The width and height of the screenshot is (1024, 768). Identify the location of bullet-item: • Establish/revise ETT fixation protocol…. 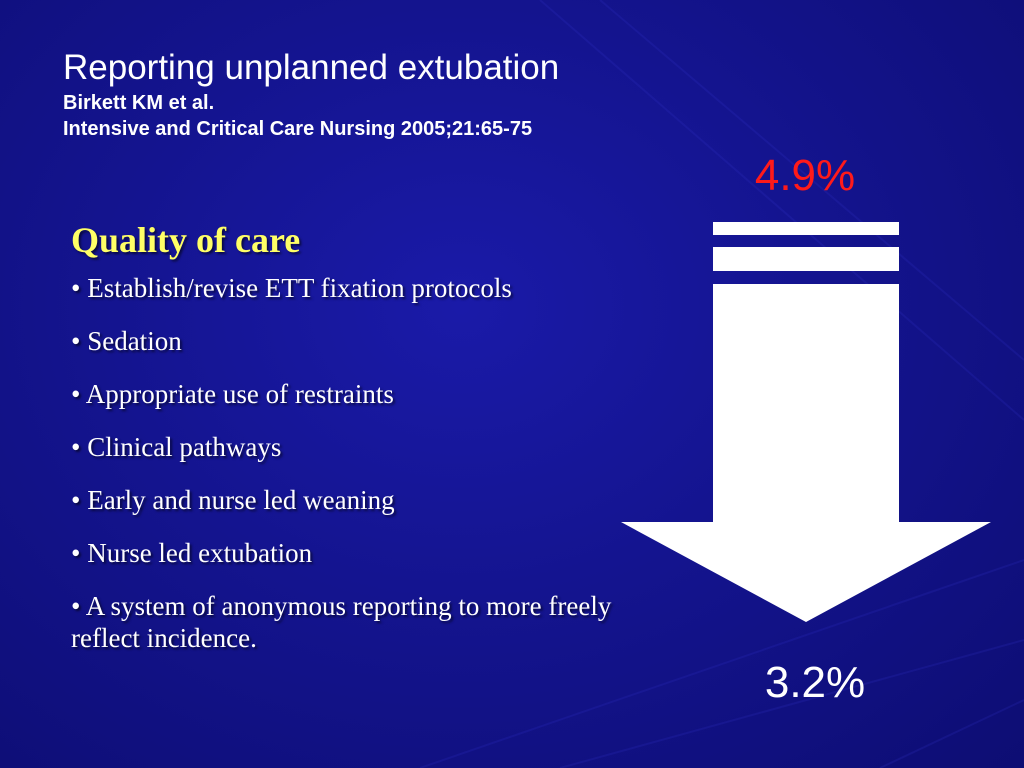
(291, 288).